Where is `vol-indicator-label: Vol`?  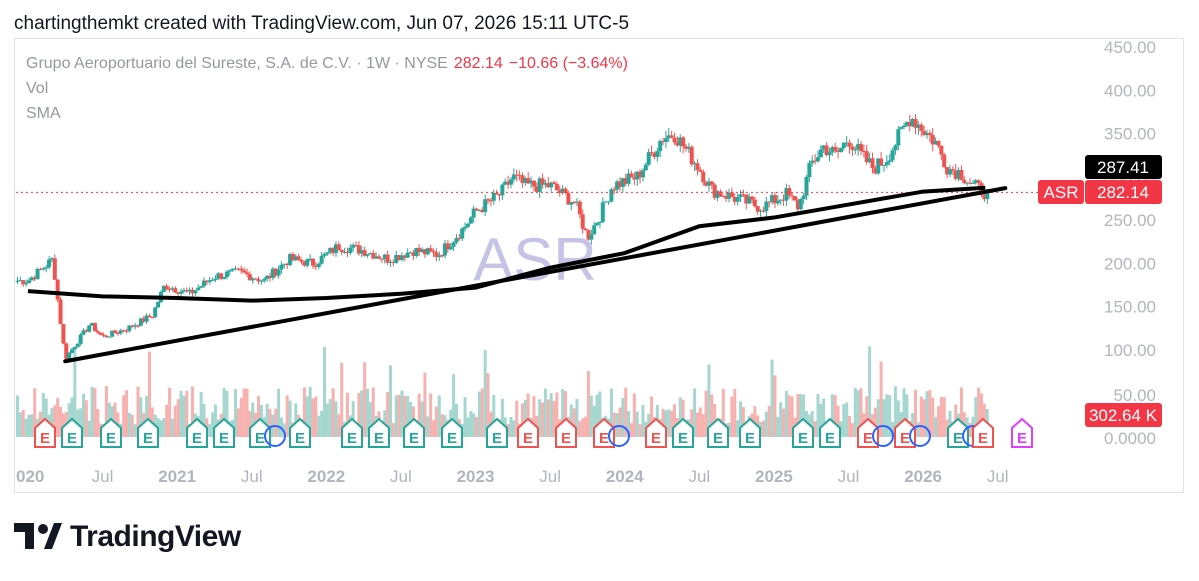 vol-indicator-label: Vol is located at coordinates (37, 88).